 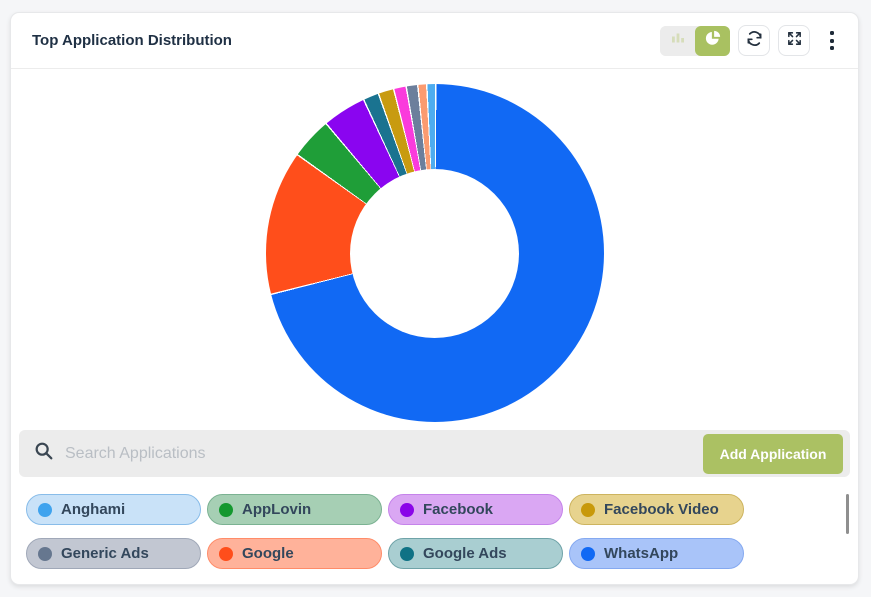 I want to click on bar-view-button, so click(x=677, y=40).